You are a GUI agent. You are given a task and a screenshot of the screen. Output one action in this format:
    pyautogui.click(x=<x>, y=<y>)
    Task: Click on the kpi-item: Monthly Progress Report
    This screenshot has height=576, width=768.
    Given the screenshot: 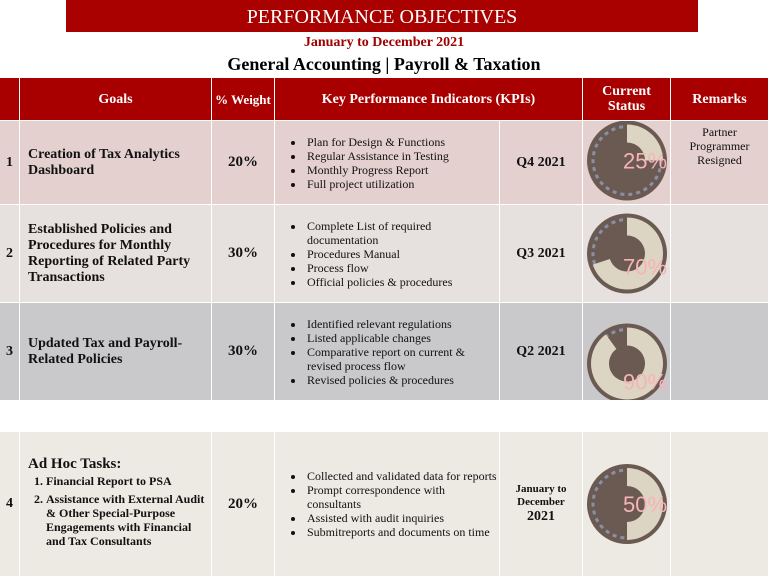 What is the action you would take?
    pyautogui.click(x=377, y=170)
    